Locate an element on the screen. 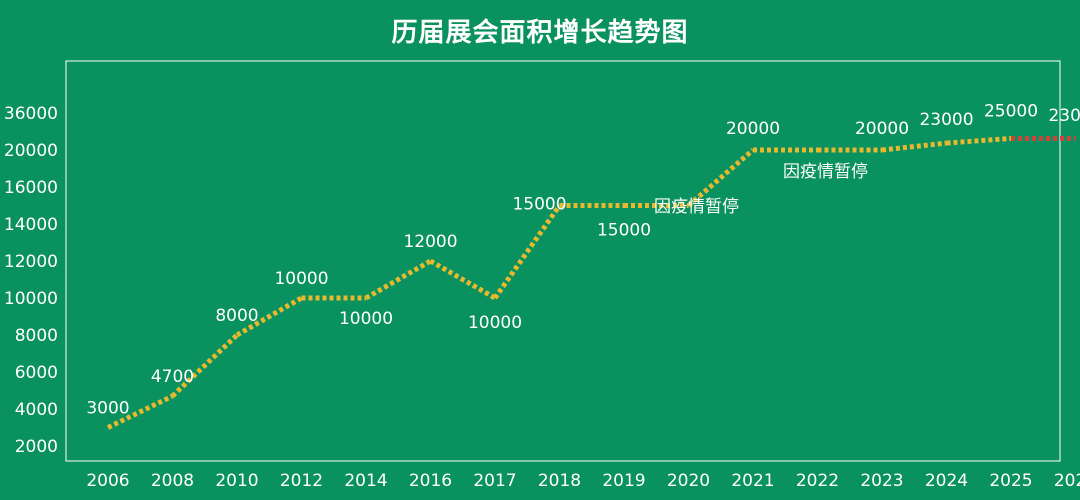 Image resolution: width=1080 pixels, height=500 pixels. data-label: 12000 is located at coordinates (430, 242).